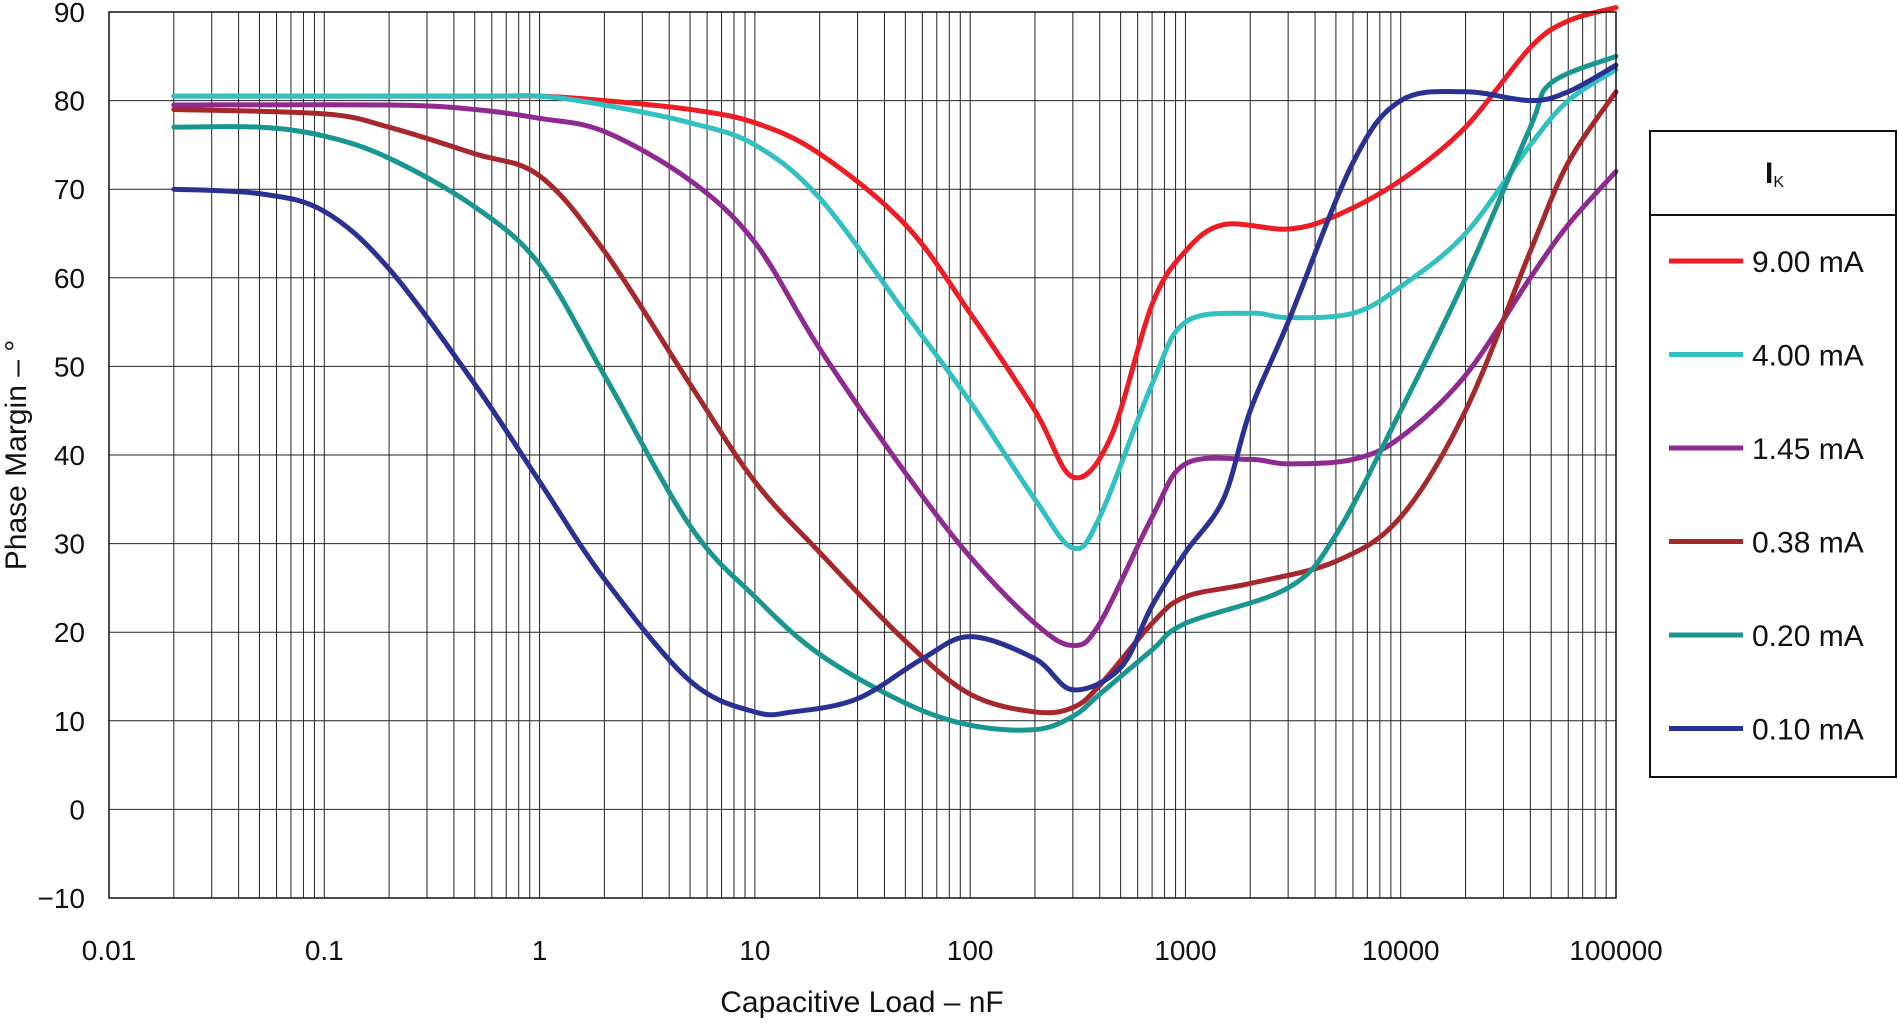  What do you see at coordinates (1808, 543) in the screenshot?
I see `legend-label: 0.38 mA` at bounding box center [1808, 543].